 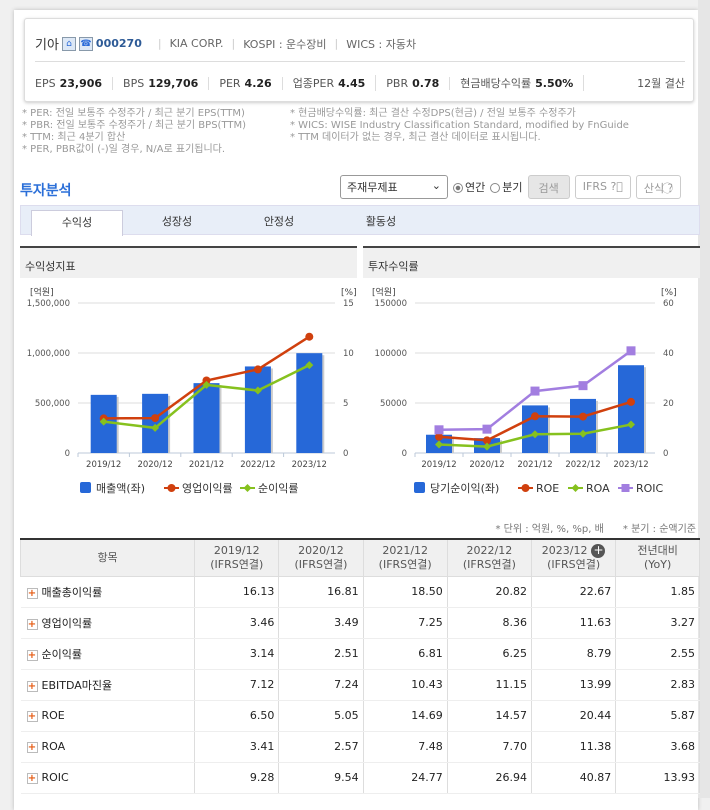 What do you see at coordinates (658, 187) in the screenshot?
I see `formula-help-button: 산식 ?⃝` at bounding box center [658, 187].